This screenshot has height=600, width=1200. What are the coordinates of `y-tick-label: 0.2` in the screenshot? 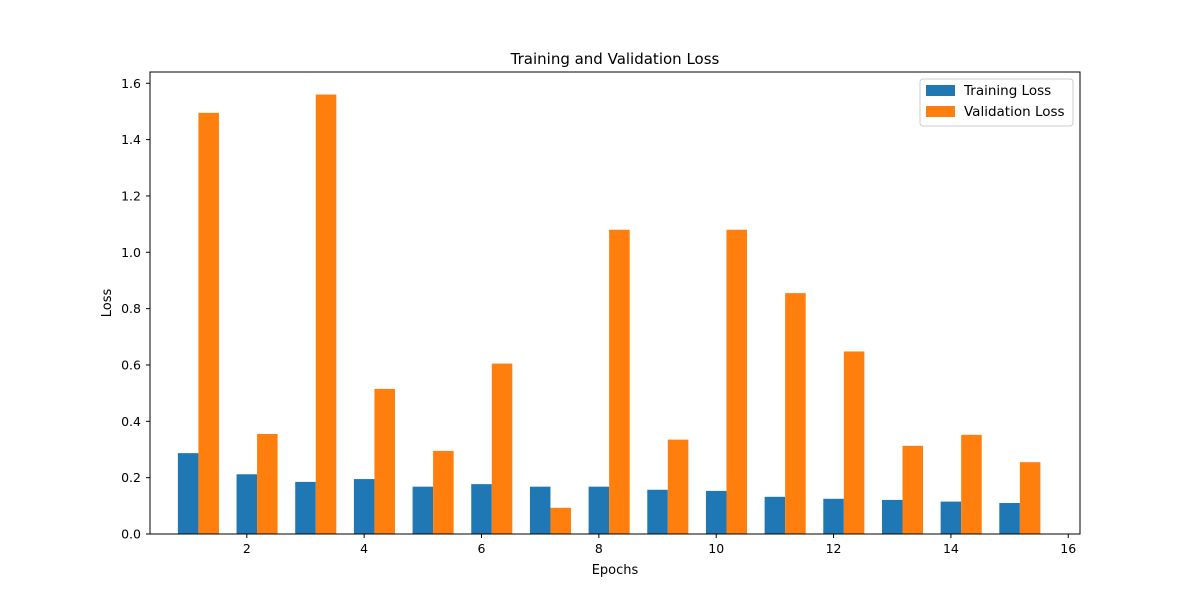 It's located at (131, 477).